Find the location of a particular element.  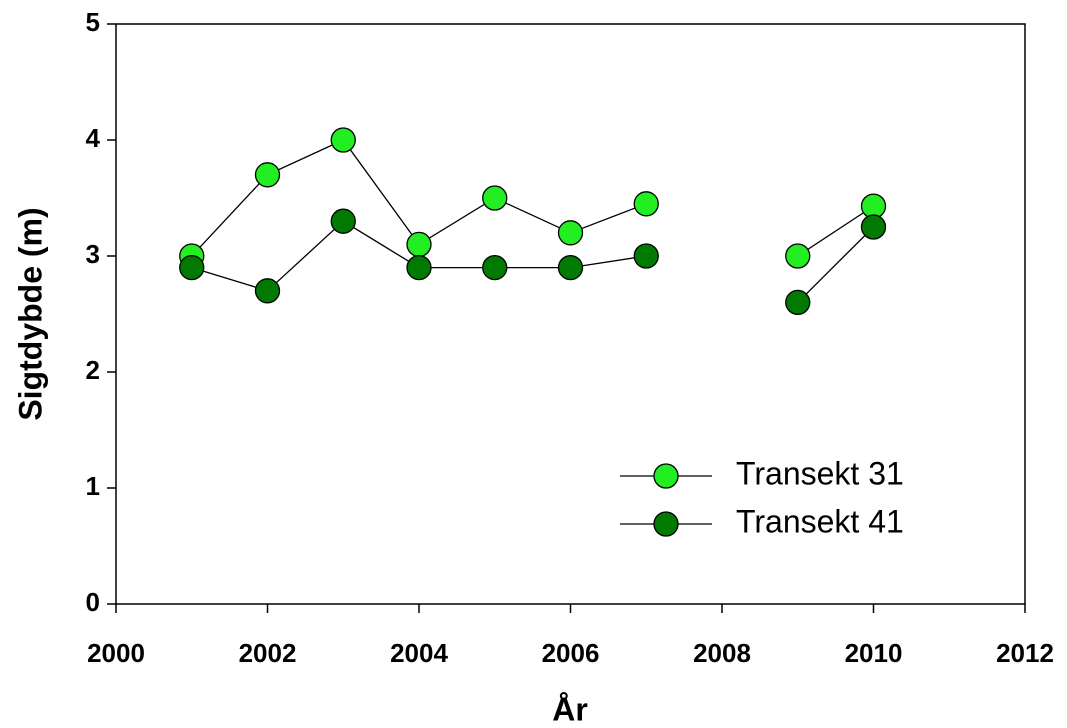

y-tick-label: 2 is located at coordinates (93, 370).